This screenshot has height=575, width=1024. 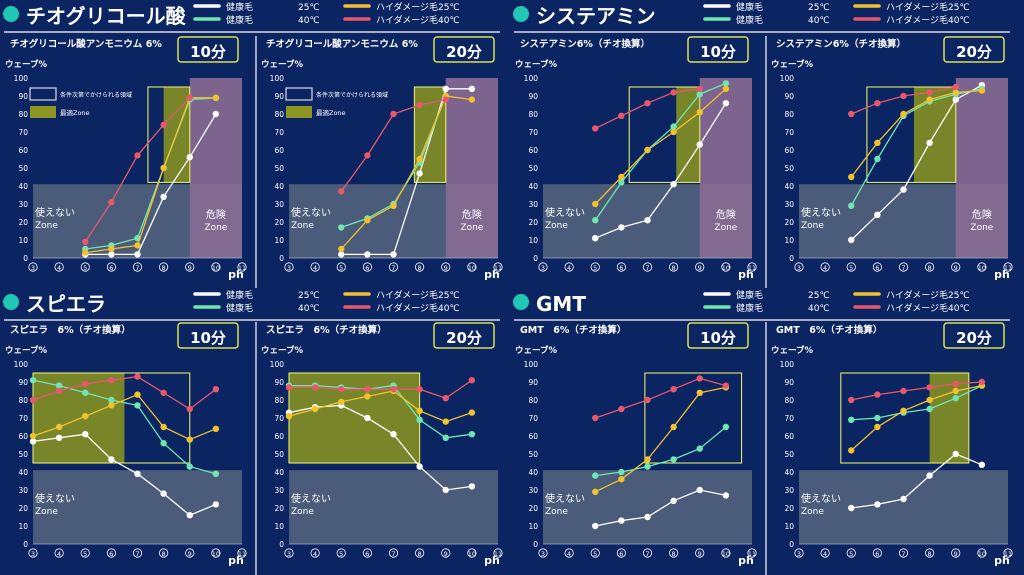 I want to click on y-tick-label: 60, so click(x=533, y=150).